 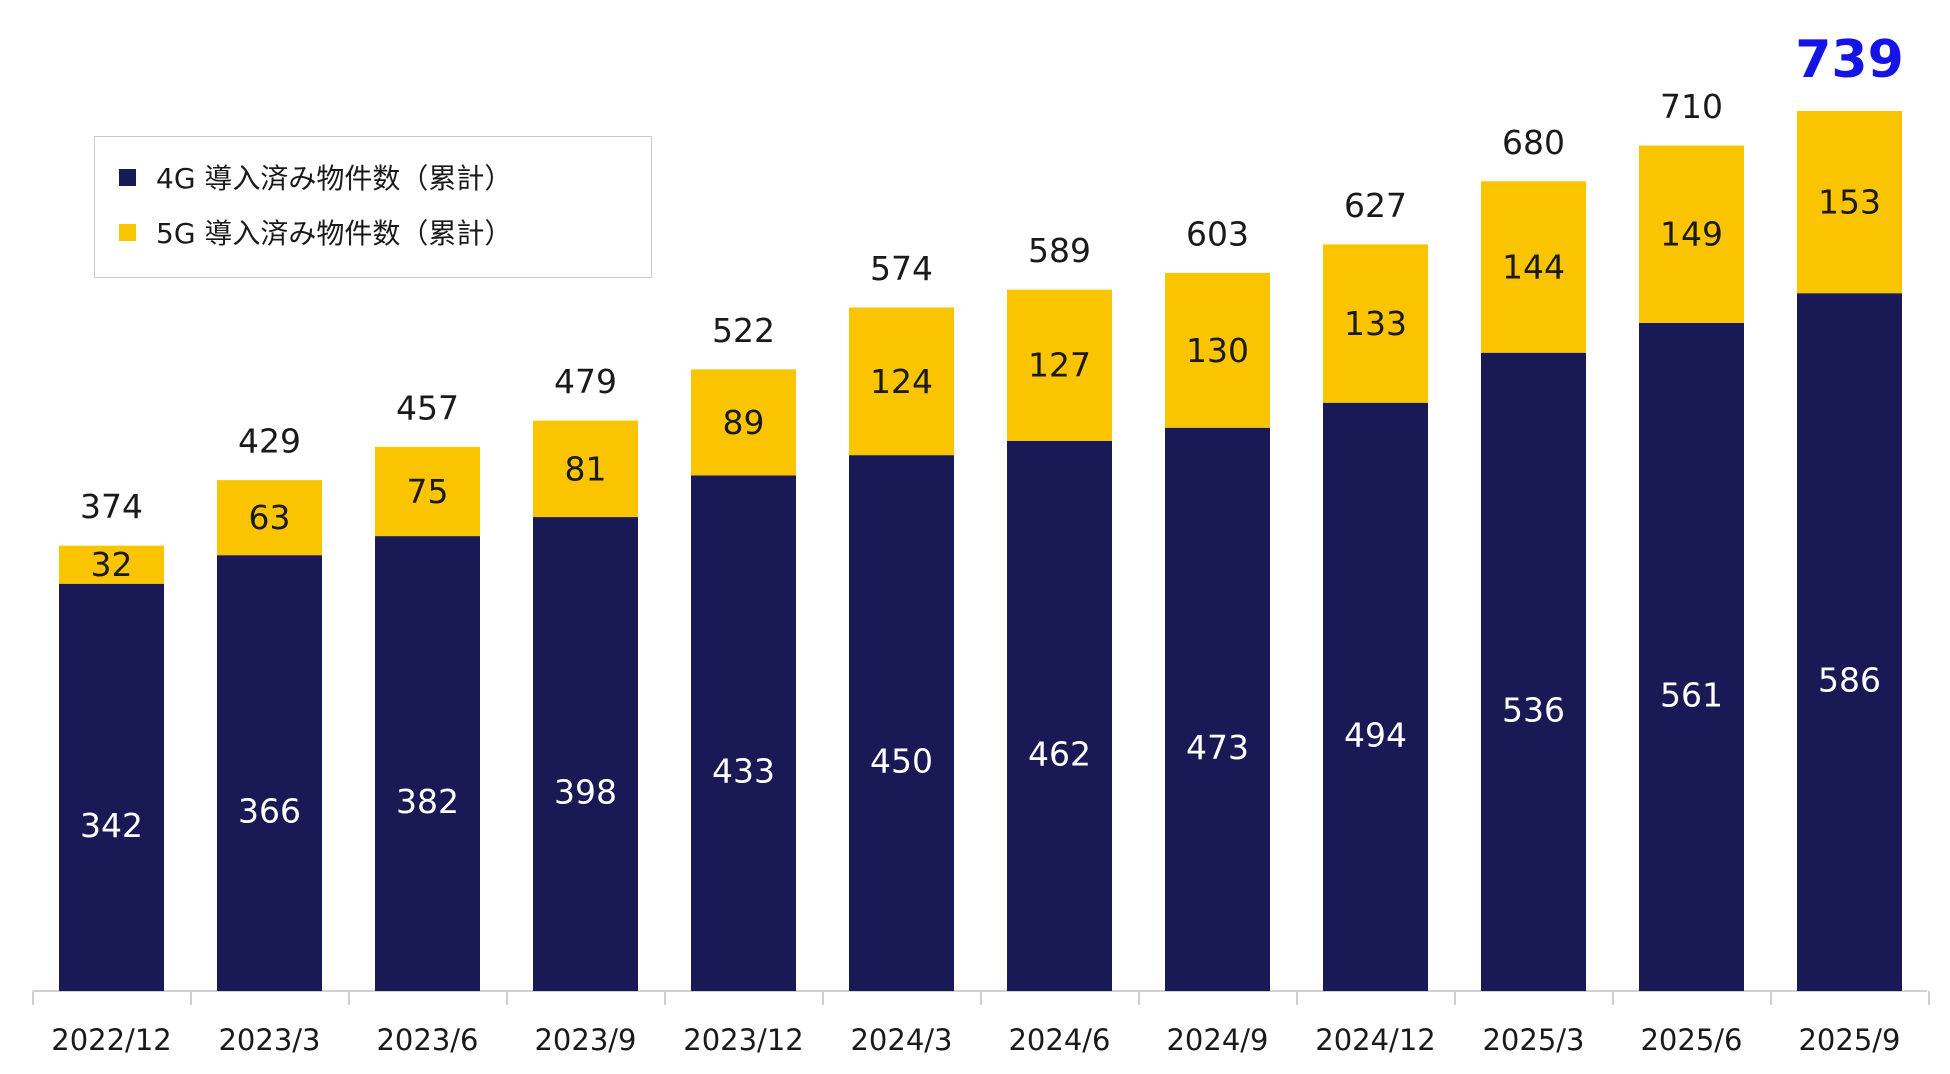 I want to click on data-label-4g: 382, so click(x=427, y=801).